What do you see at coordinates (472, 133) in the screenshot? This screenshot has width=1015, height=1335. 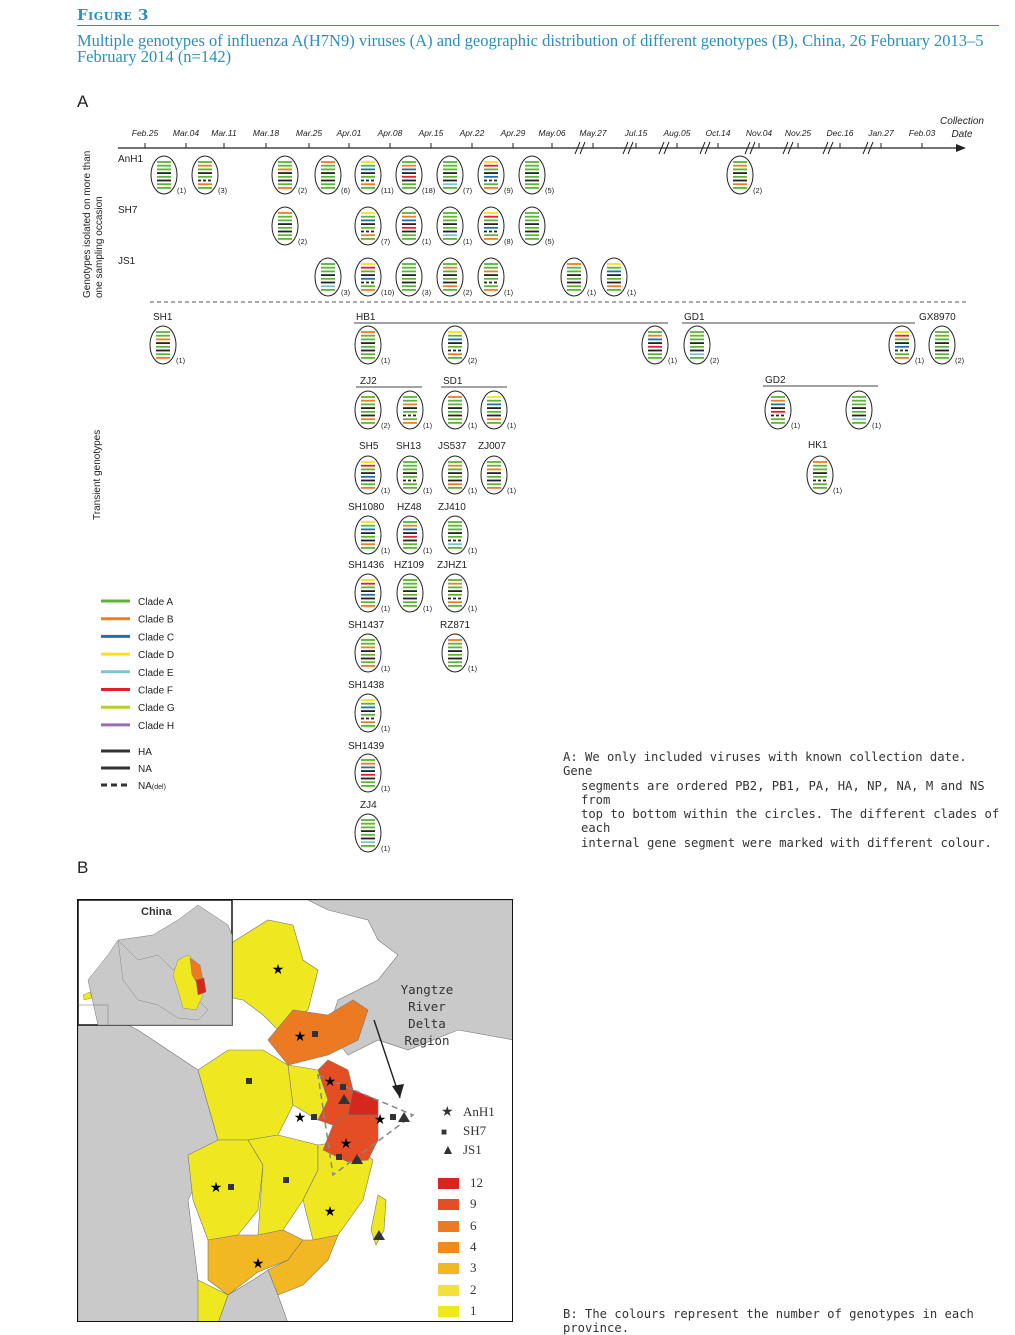 I see `axis-tick-label: Apr.22` at bounding box center [472, 133].